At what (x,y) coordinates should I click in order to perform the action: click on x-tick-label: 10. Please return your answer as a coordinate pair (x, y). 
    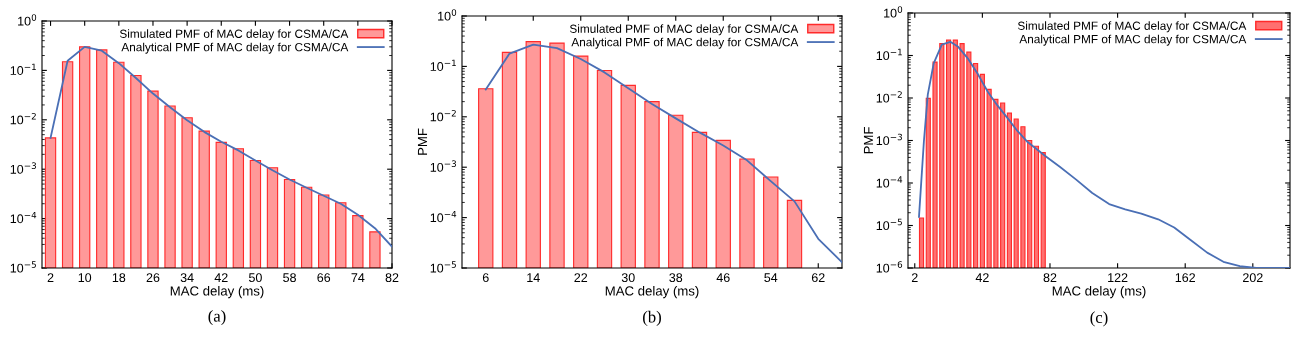
    Looking at the image, I should click on (85, 278).